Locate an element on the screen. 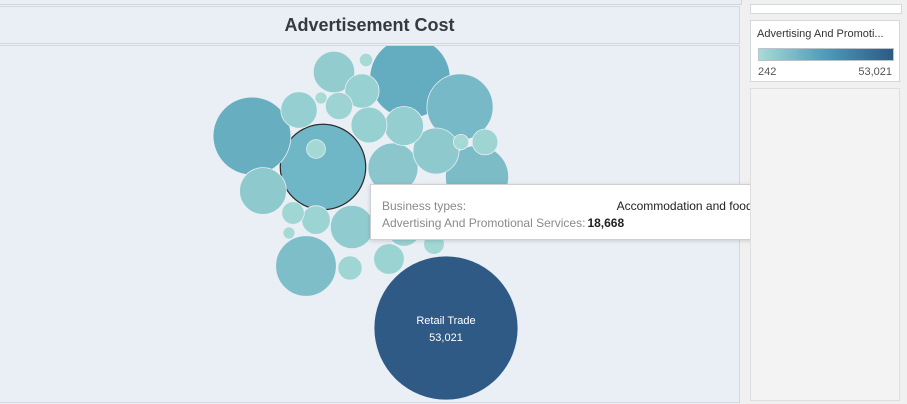 The image size is (907, 404). header-strip is located at coordinates (371, 2).